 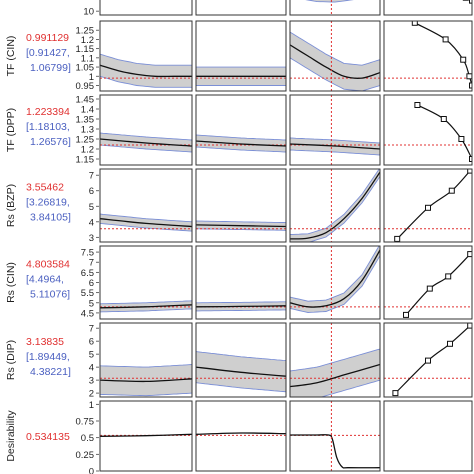 What do you see at coordinates (11, 130) in the screenshot?
I see `row-label-tf-dpp: TF (DPP)` at bounding box center [11, 130].